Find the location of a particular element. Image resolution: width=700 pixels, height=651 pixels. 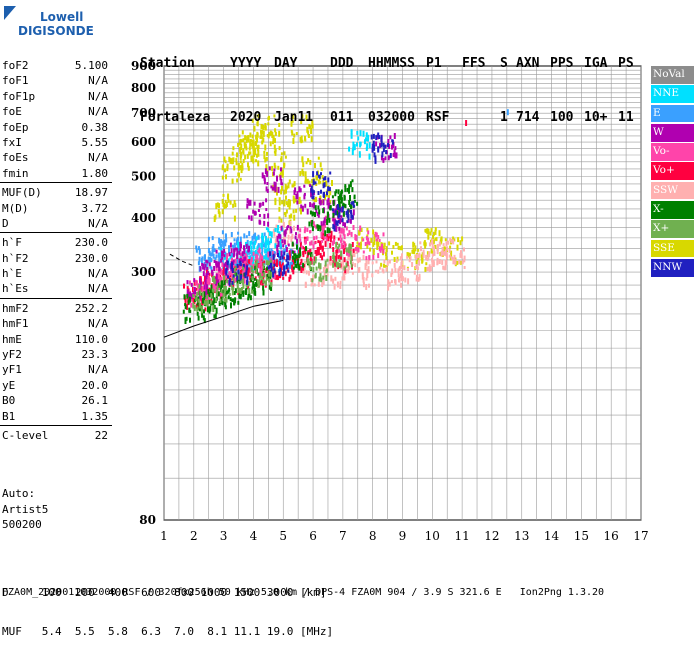

y-tick-label: 200 is located at coordinates (143, 348).